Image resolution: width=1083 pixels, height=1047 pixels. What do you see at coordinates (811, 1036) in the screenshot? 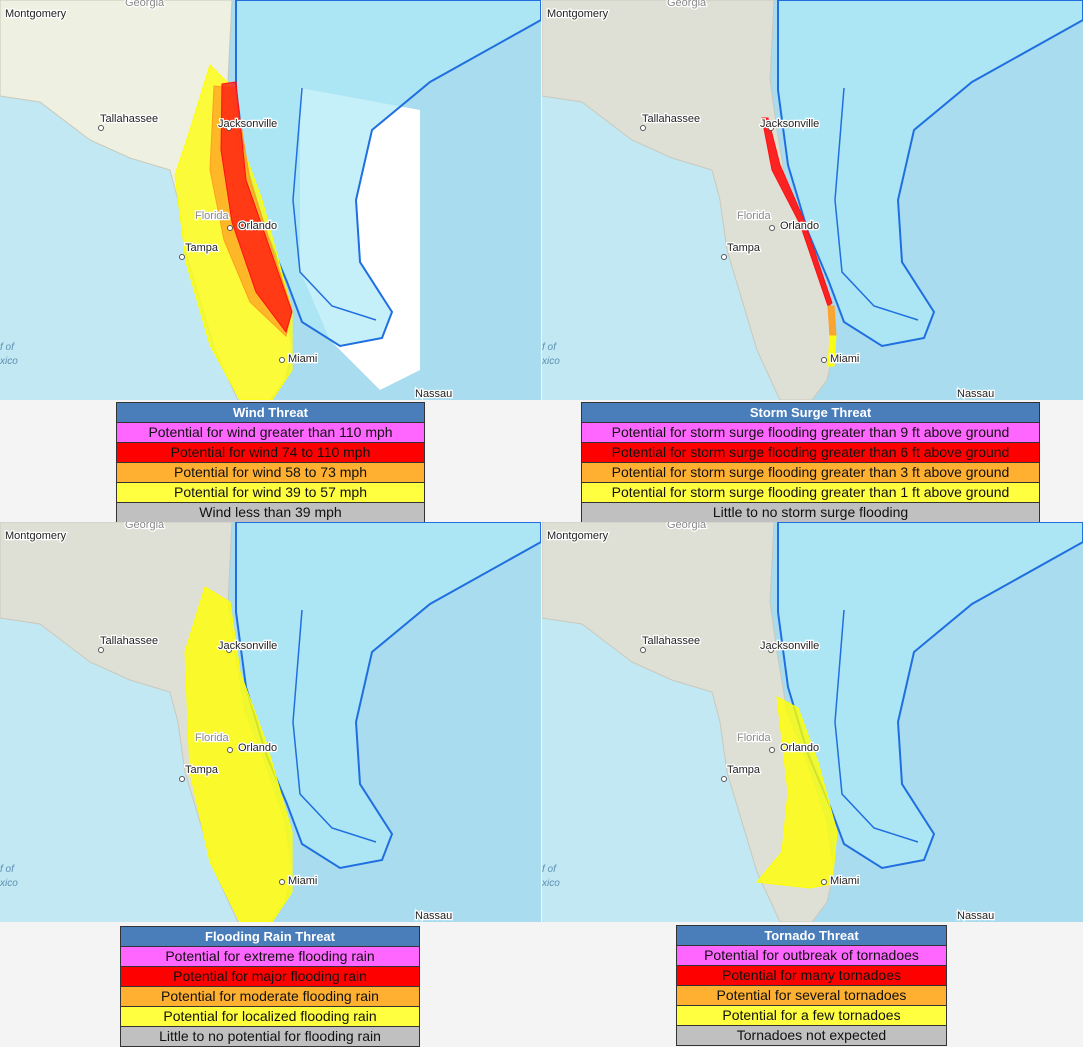
I see `legend-item: Tornadoes not expected` at bounding box center [811, 1036].